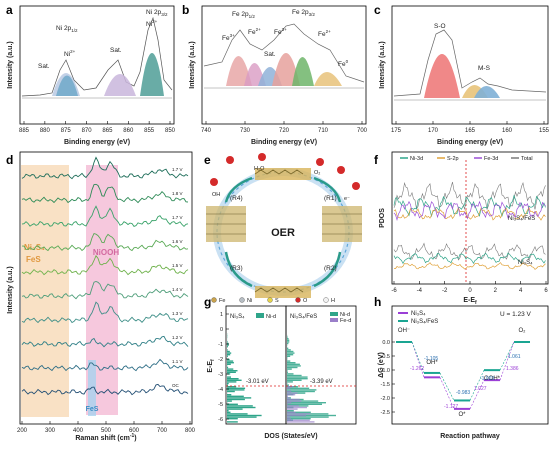 This screenshot has width=554, height=450. What do you see at coordinates (470, 131) in the screenshot?
I see `panel-c-xtick-tick-label: 165` at bounding box center [470, 131].